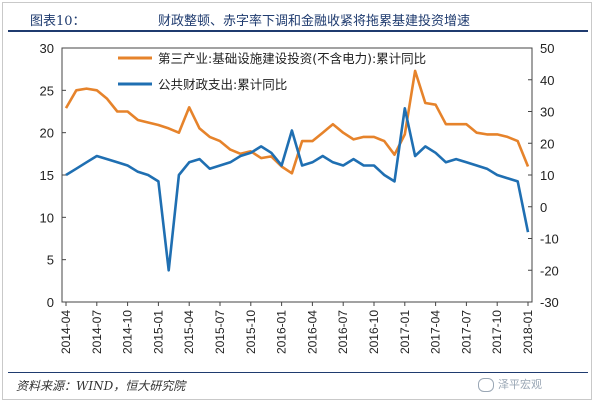 Image resolution: width=596 pixels, height=404 pixels. I want to click on watermark: 泽平宏观, so click(510, 384).